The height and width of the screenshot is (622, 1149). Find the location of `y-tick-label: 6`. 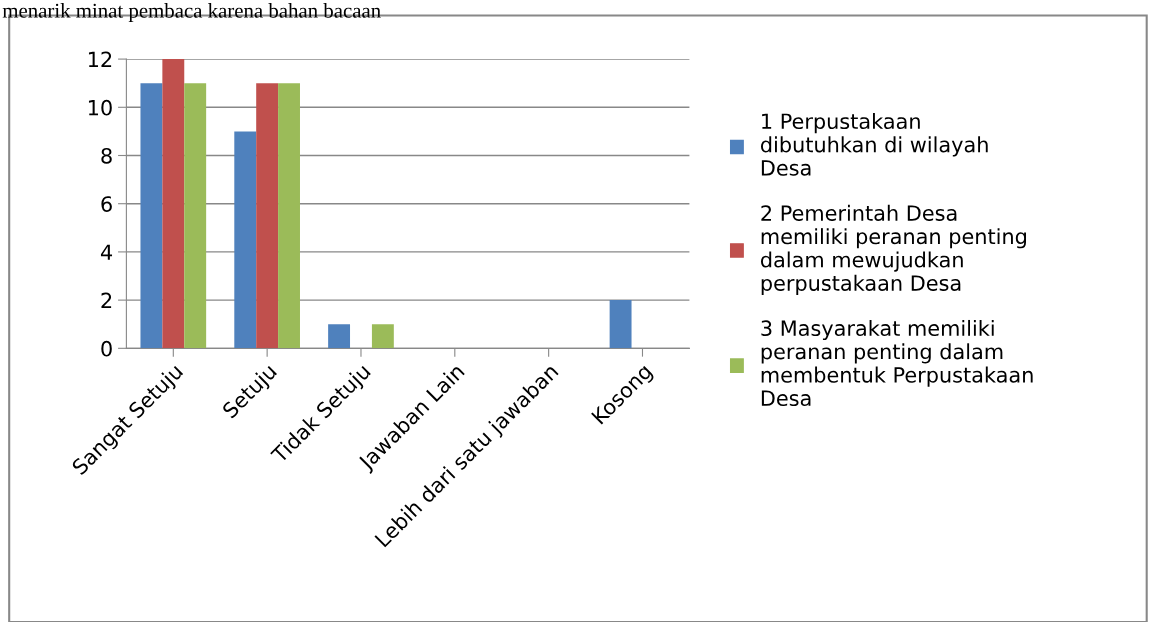

y-tick-label: 6 is located at coordinates (106, 204).